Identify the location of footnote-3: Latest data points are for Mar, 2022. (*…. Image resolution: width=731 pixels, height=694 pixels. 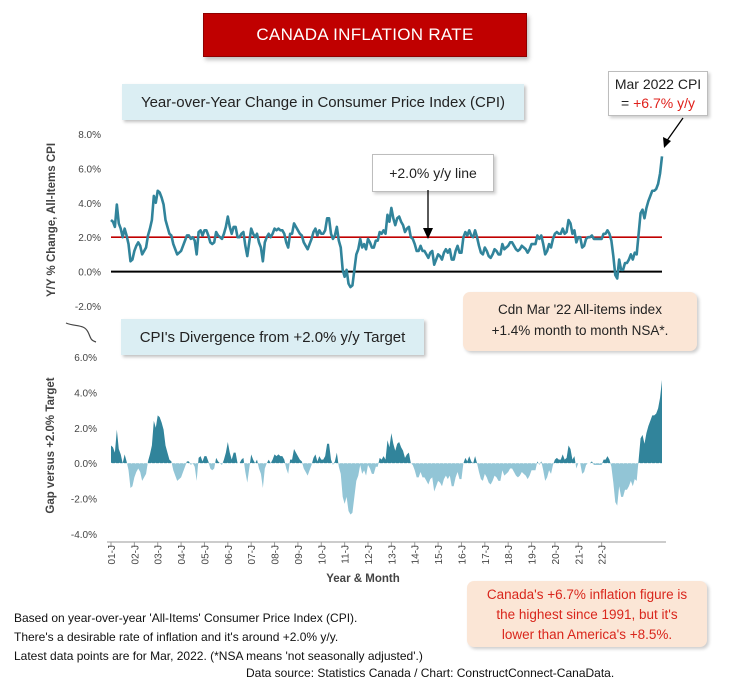
(218, 656).